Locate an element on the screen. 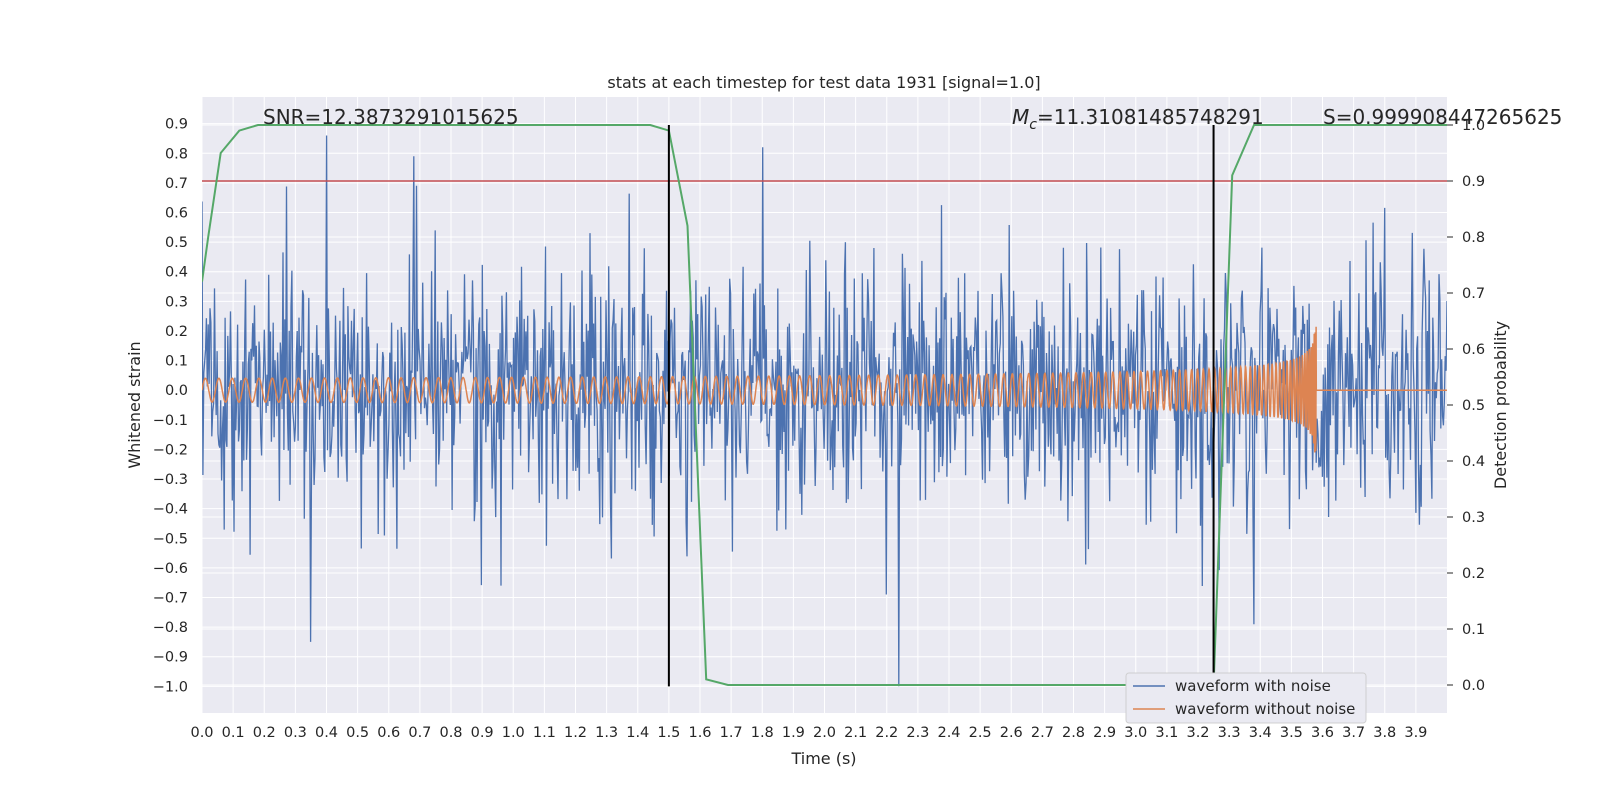  x-tick-label: 1.9 is located at coordinates (793, 733).